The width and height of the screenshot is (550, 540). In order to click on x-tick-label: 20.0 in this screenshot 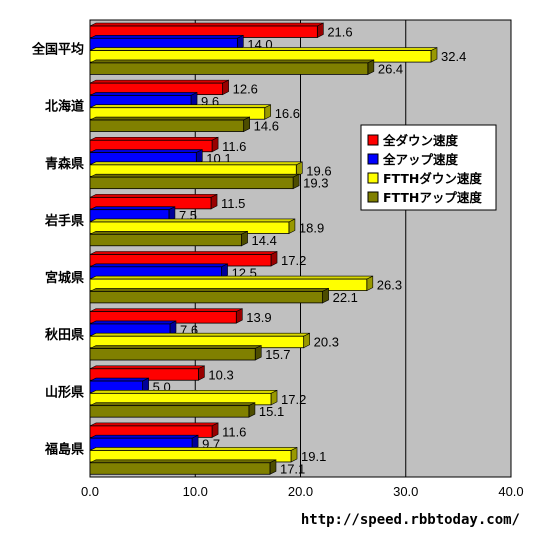, I will do `click(300, 491)`.